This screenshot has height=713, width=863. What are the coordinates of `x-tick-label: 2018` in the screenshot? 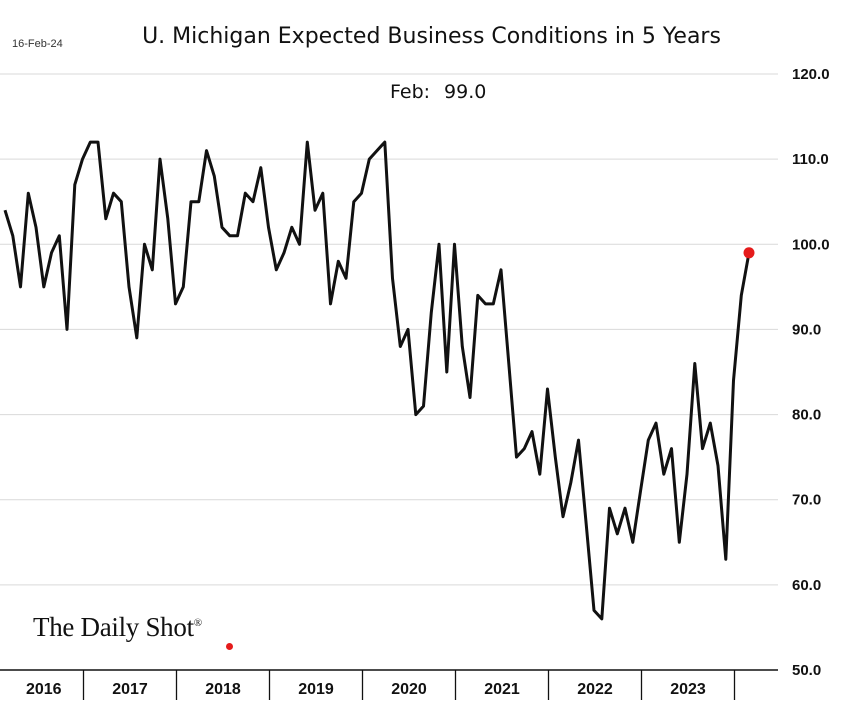 It's located at (223, 689).